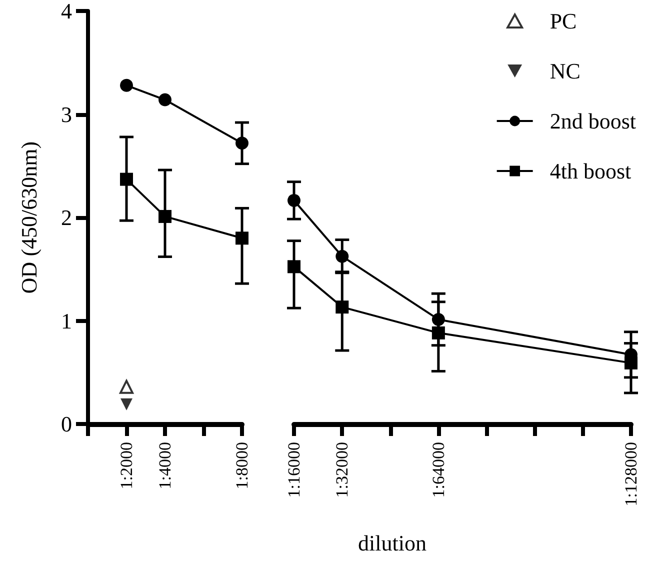 This screenshot has width=646, height=573. Describe the element at coordinates (66, 12) in the screenshot. I see `y-tick-label: 4` at that location.